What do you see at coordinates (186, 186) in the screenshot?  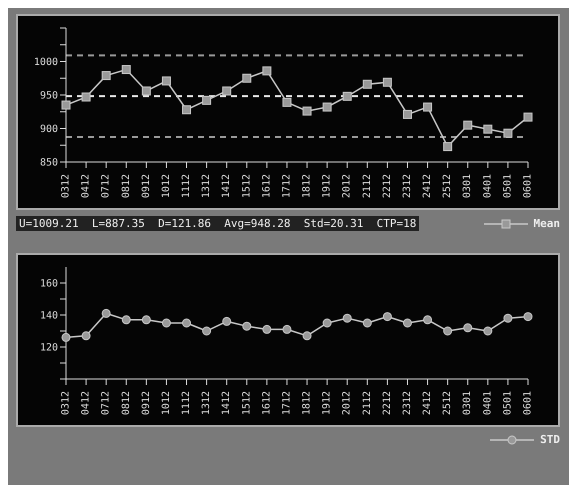 I see `x-tick-label: 1112` at bounding box center [186, 186].